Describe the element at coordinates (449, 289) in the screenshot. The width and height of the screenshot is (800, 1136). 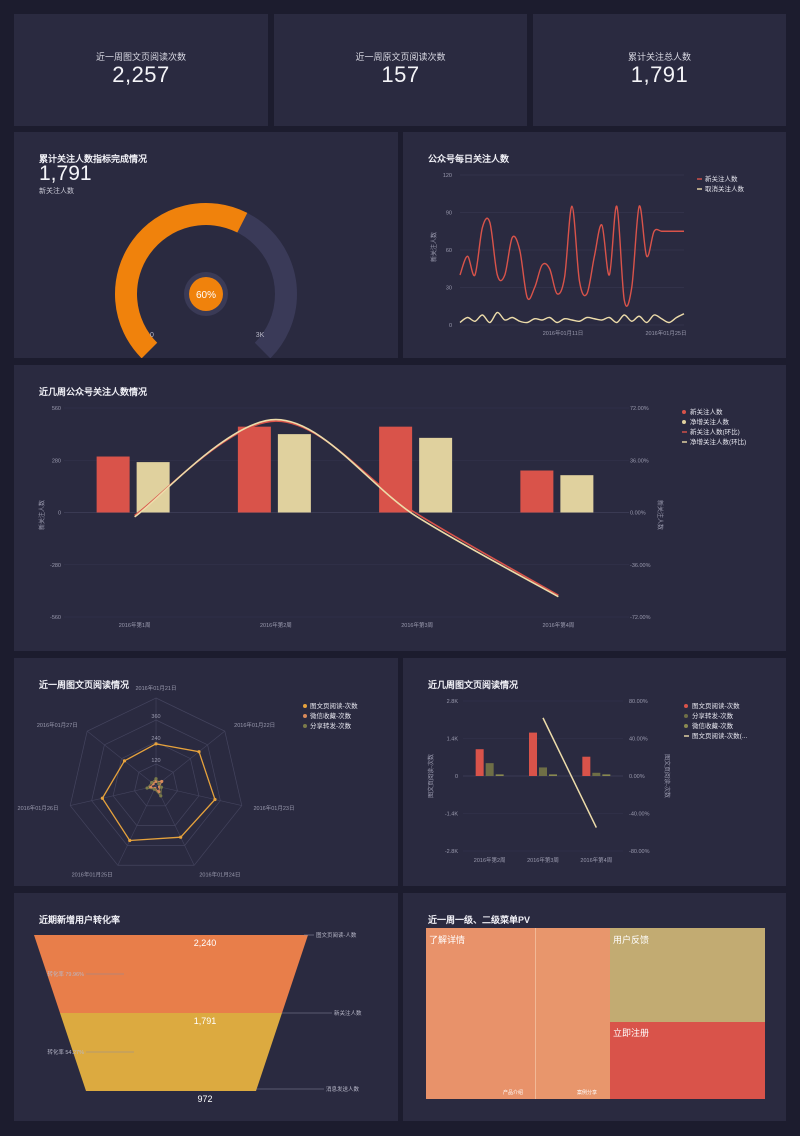
I see `y-tick-label: 30` at that location.